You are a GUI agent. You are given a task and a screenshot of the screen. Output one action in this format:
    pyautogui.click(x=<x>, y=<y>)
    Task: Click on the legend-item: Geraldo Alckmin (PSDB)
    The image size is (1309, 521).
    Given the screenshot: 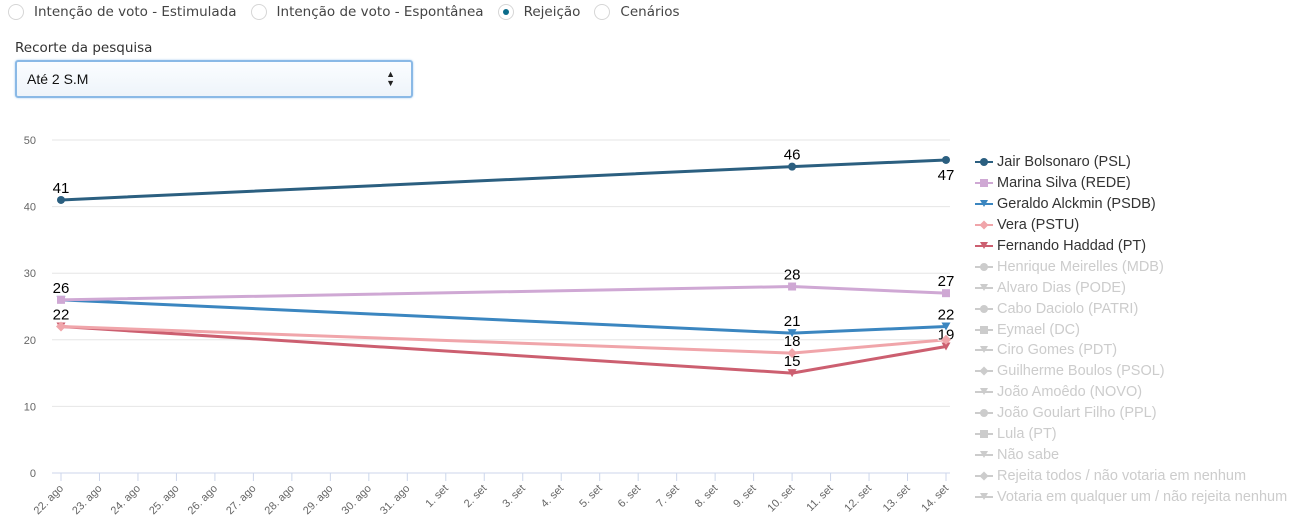 What is the action you would take?
    pyautogui.click(x=1131, y=204)
    